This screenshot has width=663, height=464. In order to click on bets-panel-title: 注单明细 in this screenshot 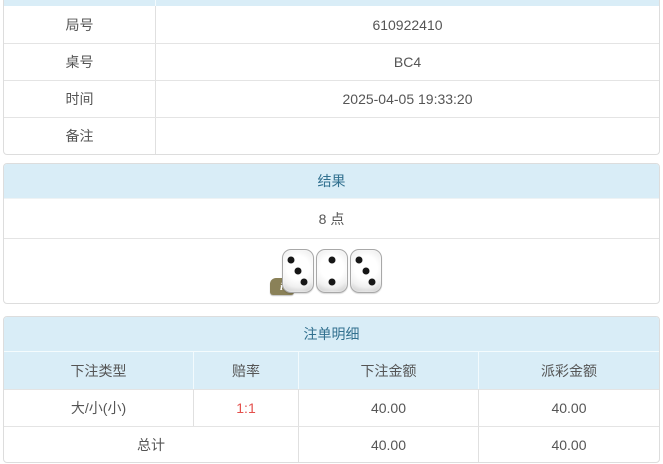, I will do `click(331, 334)`.